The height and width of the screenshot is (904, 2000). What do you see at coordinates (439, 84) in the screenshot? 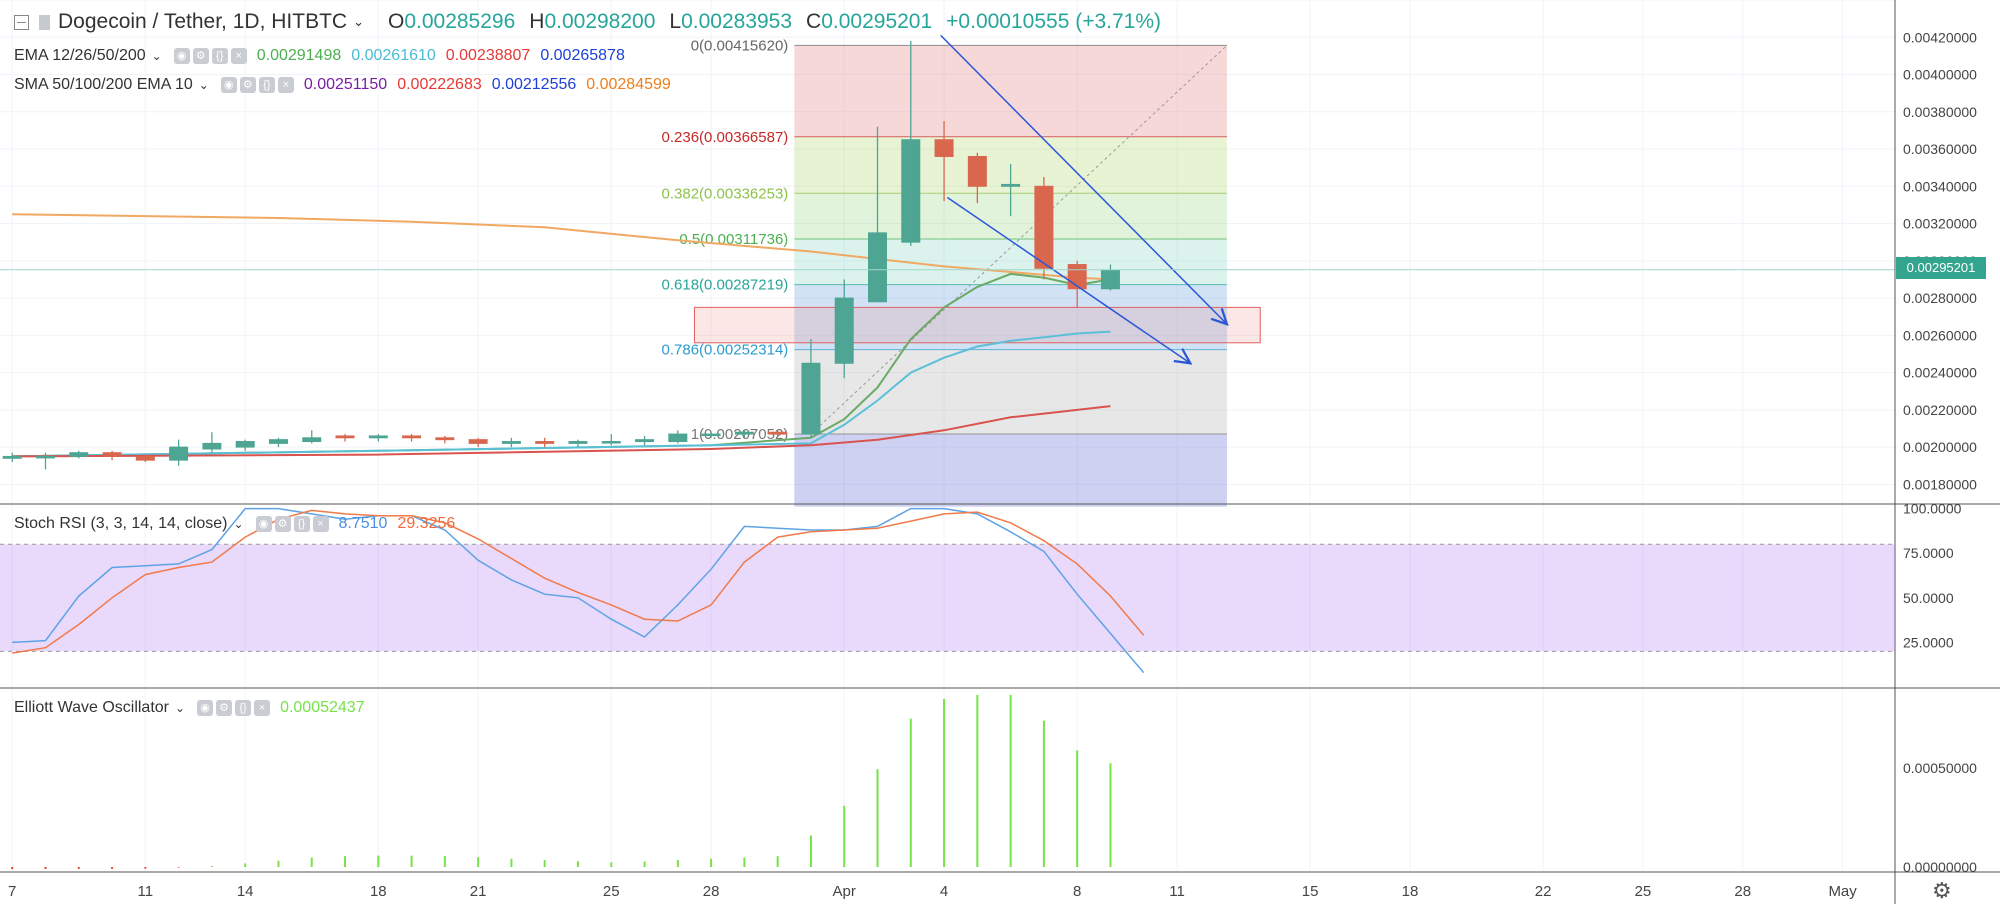
I see `sma-value-2: 0.00222683` at bounding box center [439, 84].